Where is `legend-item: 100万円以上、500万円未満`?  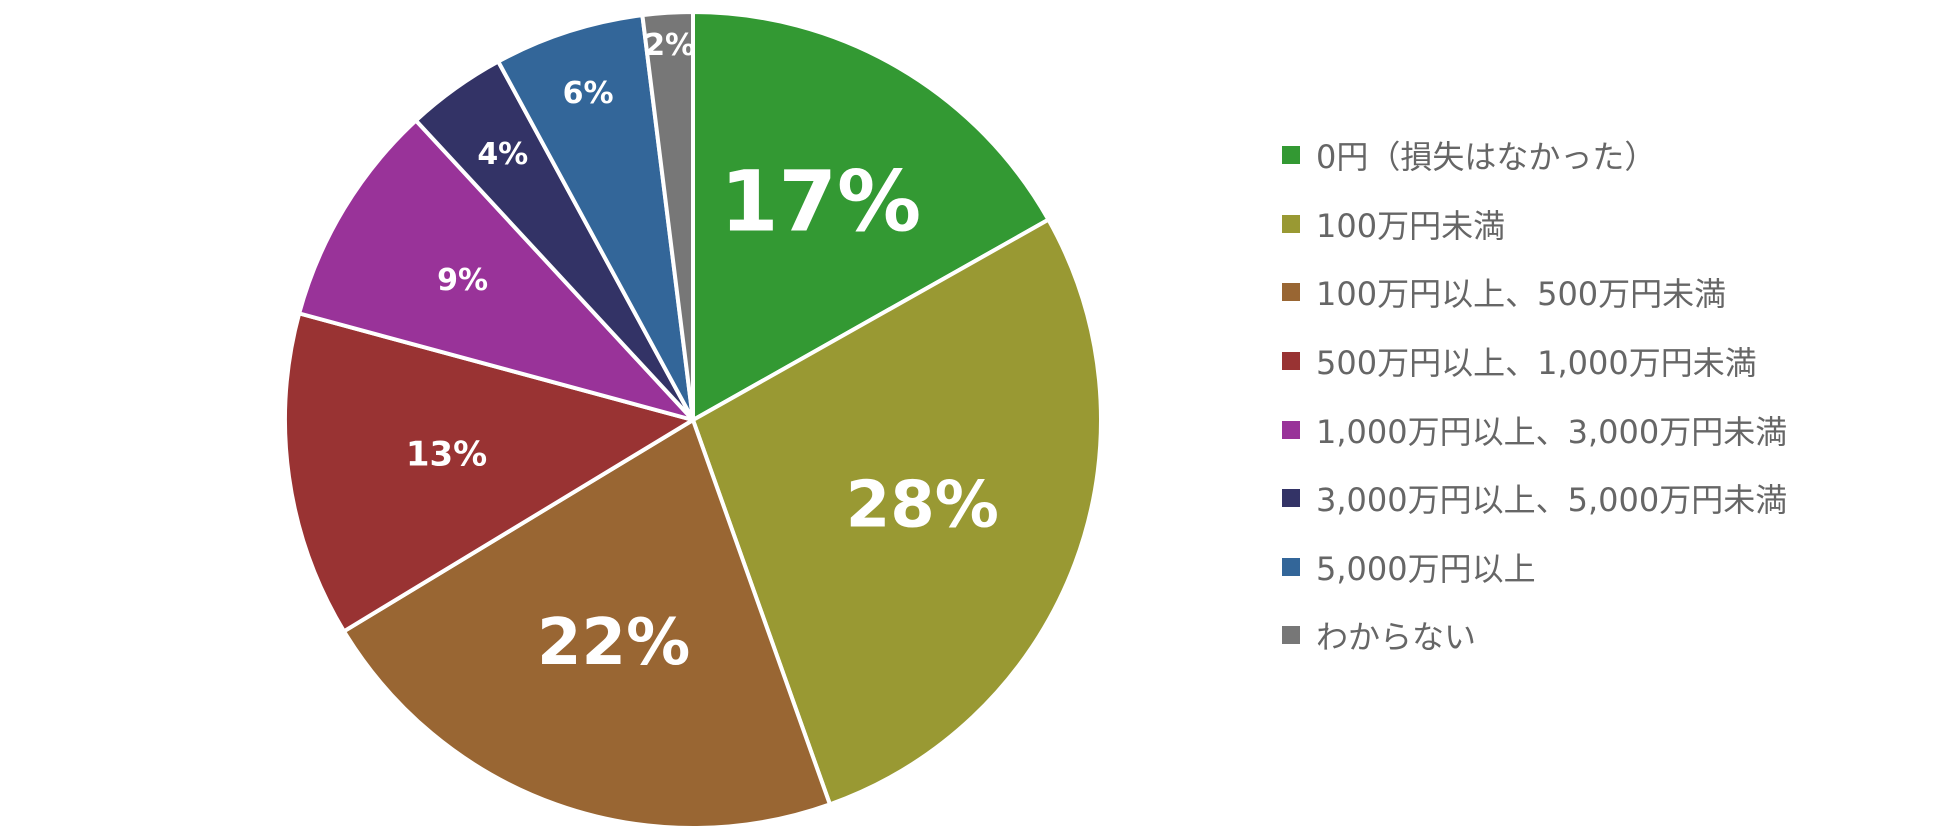 legend-item: 100万円以上、500万円未満 is located at coordinates (1534, 292).